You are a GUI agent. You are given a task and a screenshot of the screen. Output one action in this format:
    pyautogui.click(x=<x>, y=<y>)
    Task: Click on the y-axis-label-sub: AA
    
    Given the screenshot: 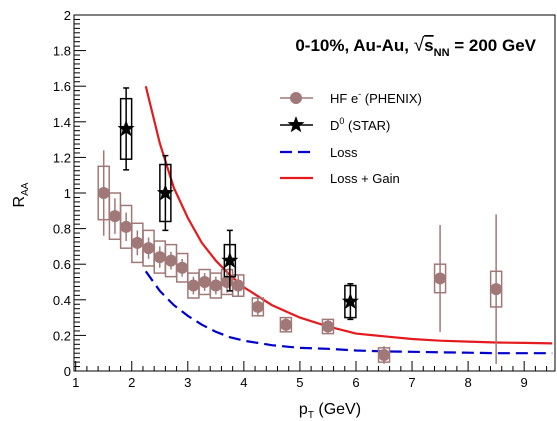 What is the action you would take?
    pyautogui.click(x=25, y=189)
    